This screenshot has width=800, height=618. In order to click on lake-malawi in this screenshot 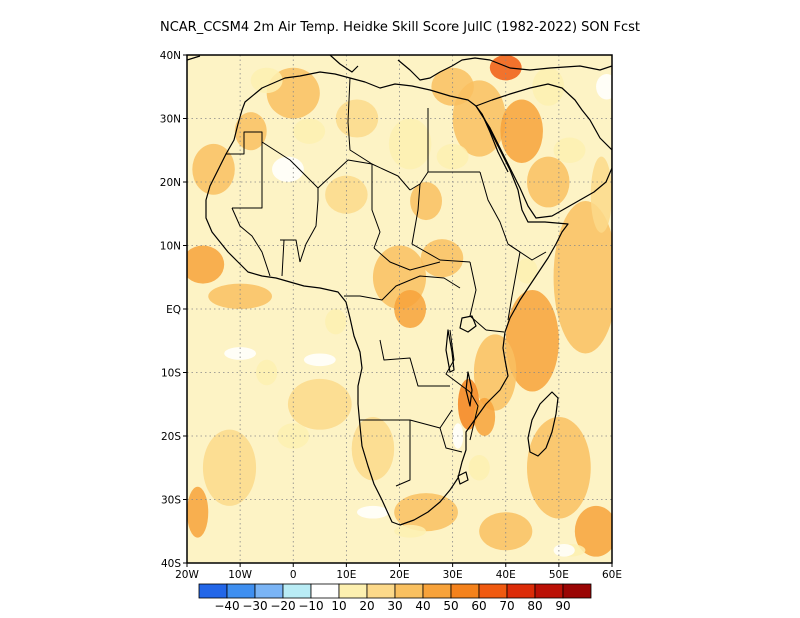, I will do `click(469, 389)`.